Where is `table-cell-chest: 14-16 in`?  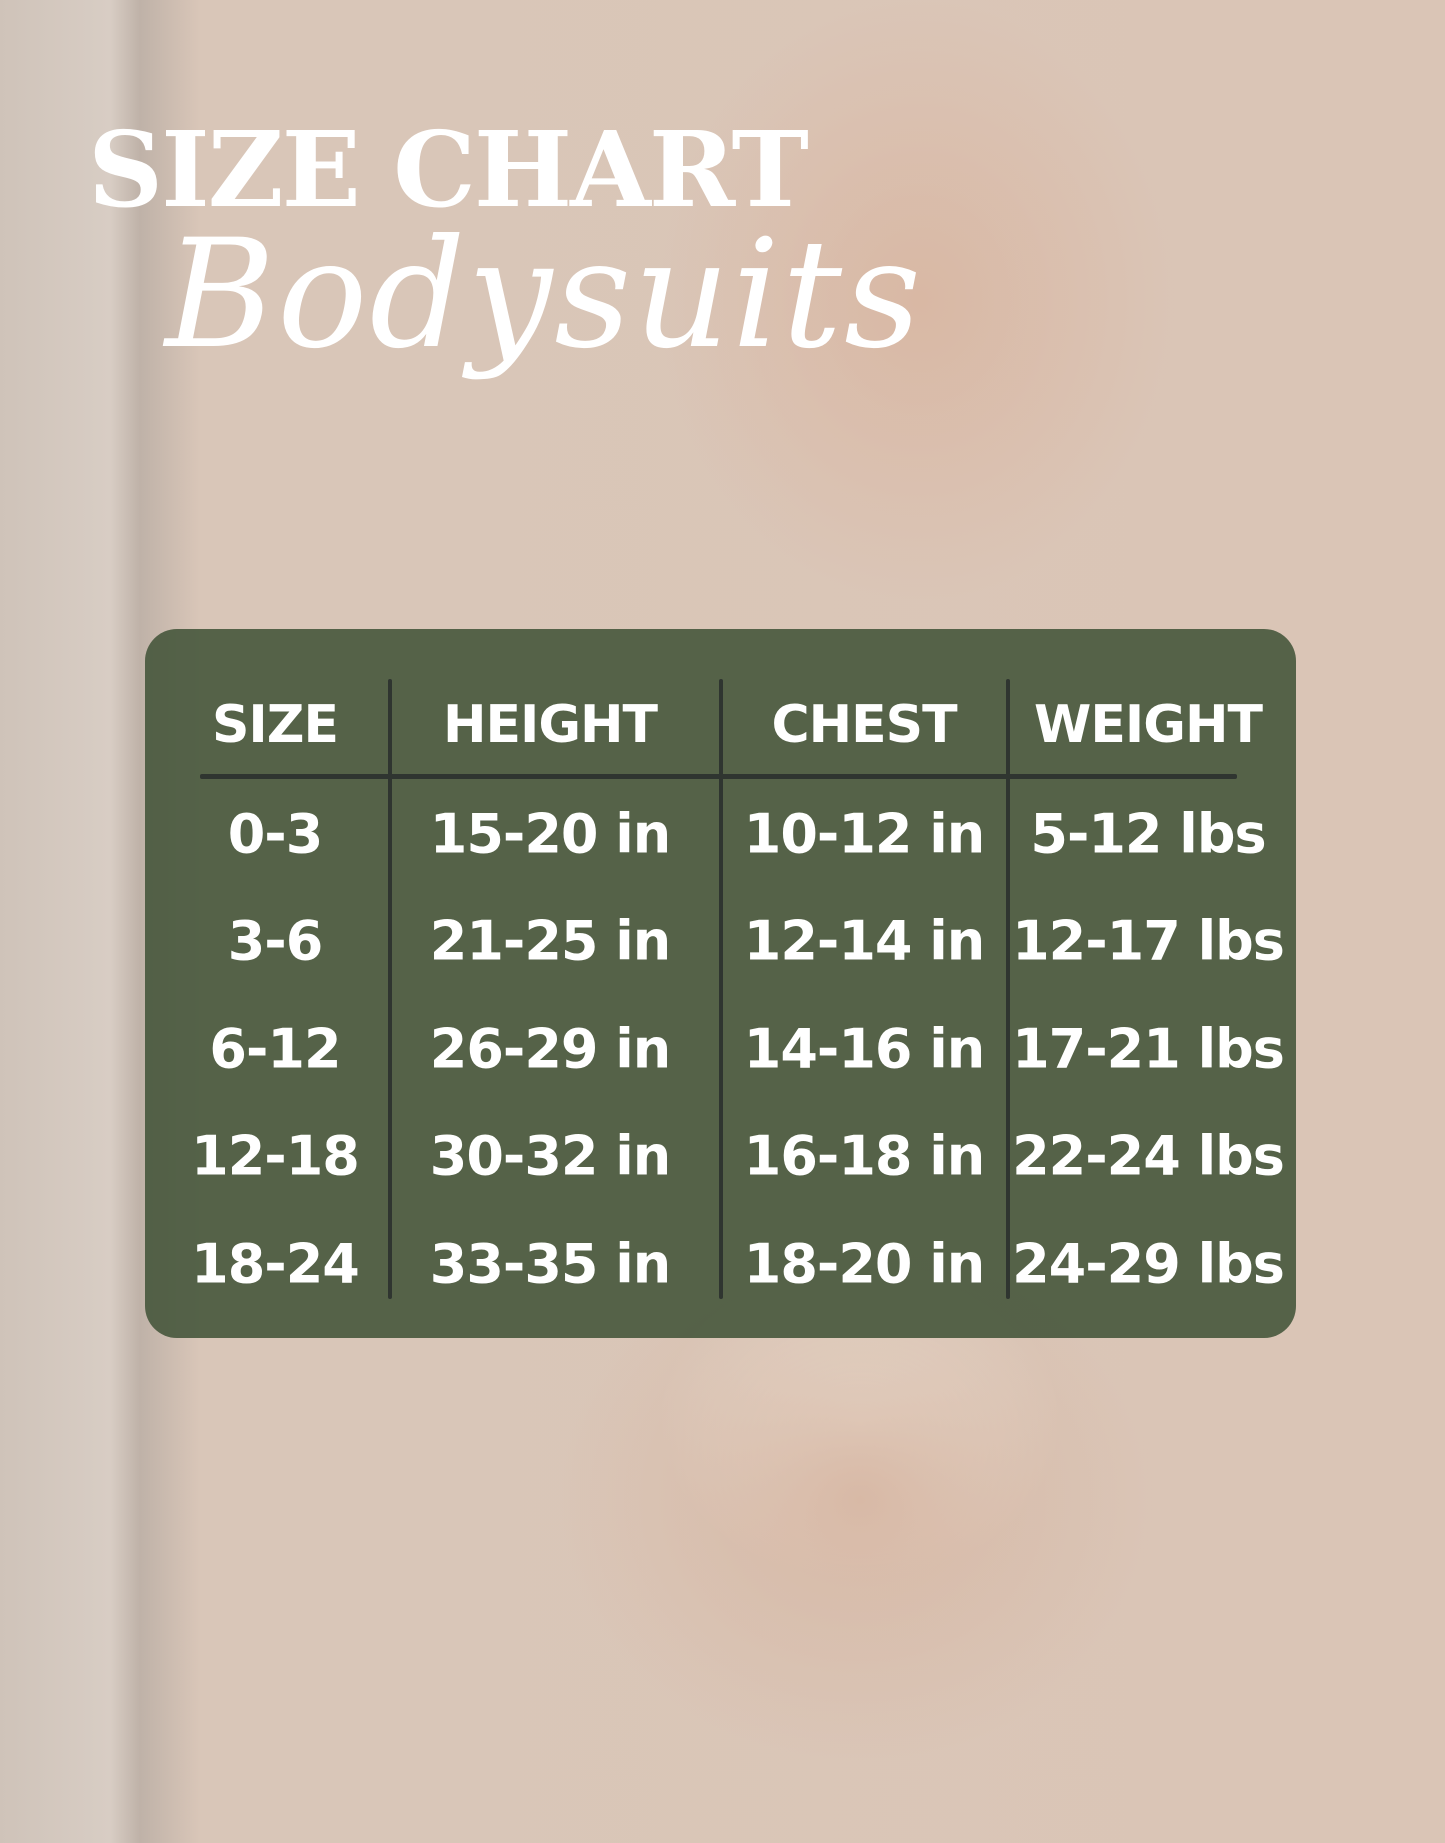
table-cell-chest: 14-16 in is located at coordinates (864, 1049).